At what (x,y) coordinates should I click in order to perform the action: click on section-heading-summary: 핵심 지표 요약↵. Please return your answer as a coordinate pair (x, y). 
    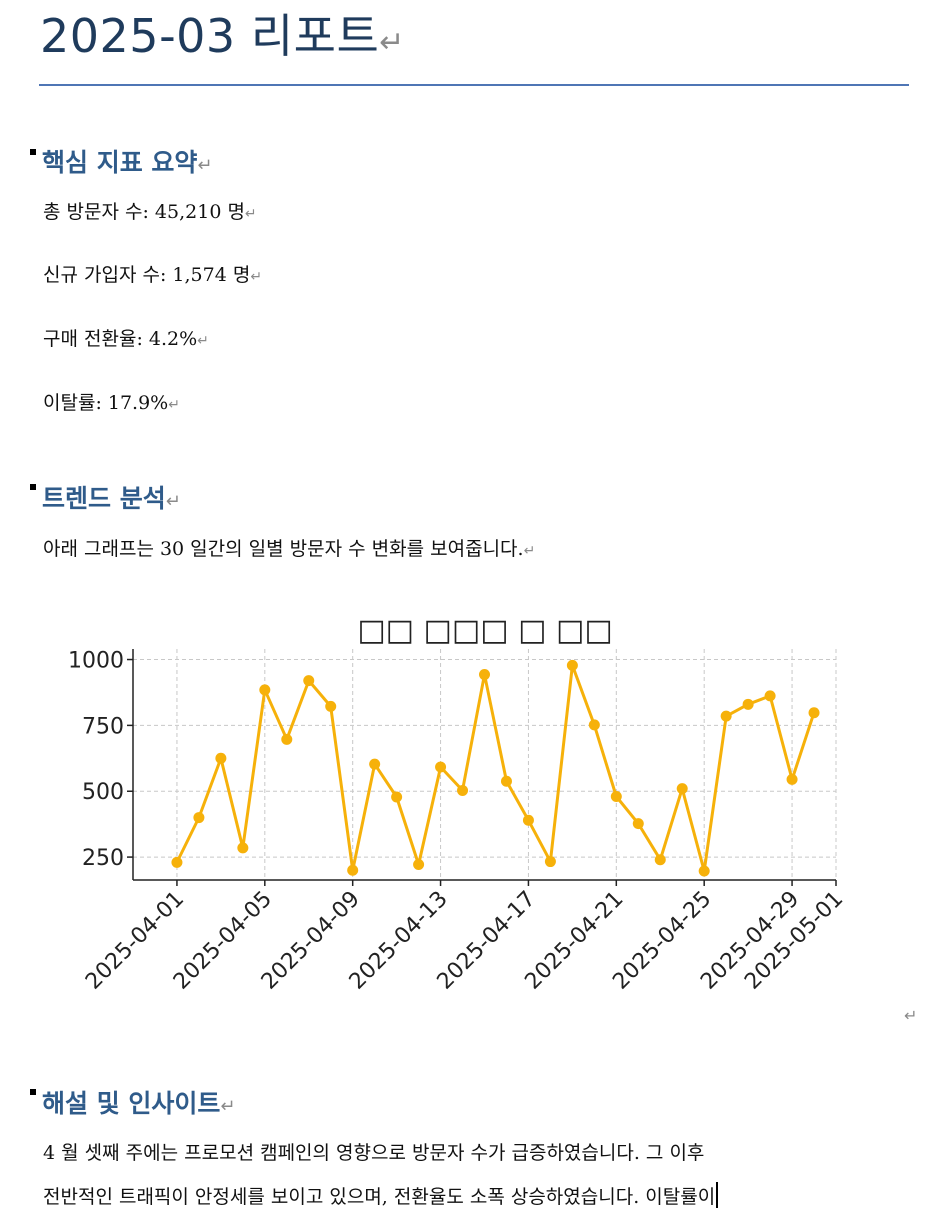
    Looking at the image, I should click on (127, 162).